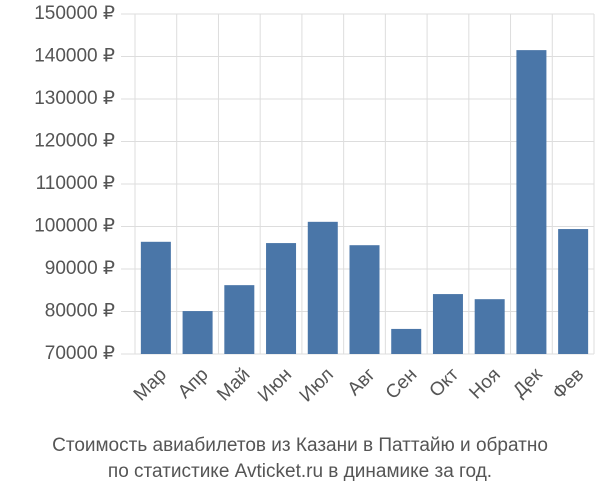 The image size is (600, 500). I want to click on y-tick-label: 70000 ₽, so click(80, 353).